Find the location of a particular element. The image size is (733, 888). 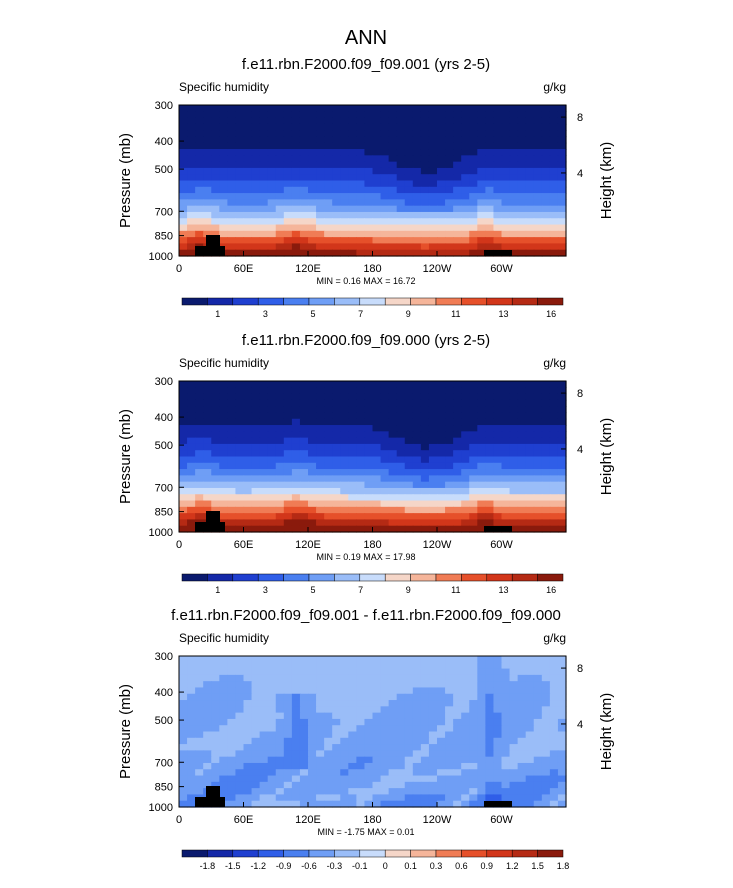

y2tick-label: 8 is located at coordinates (580, 669).